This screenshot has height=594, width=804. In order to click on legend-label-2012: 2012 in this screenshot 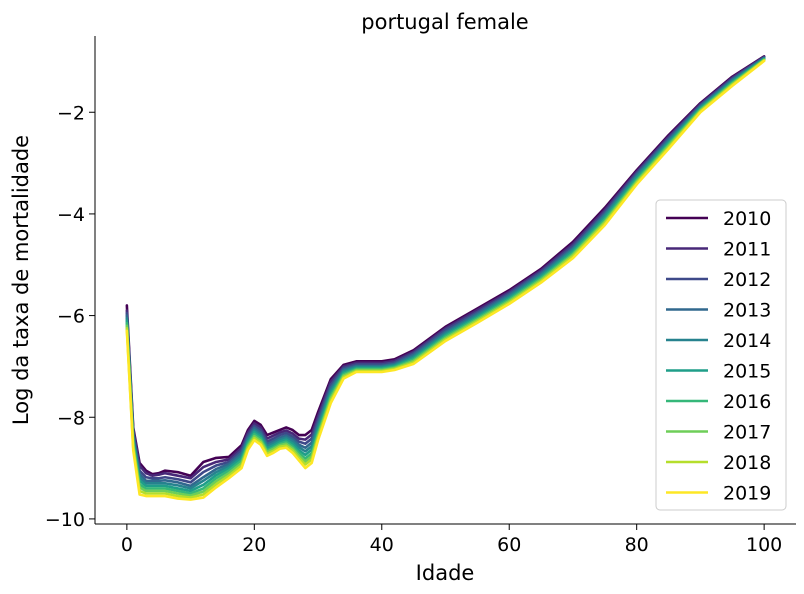, I will do `click(747, 280)`.